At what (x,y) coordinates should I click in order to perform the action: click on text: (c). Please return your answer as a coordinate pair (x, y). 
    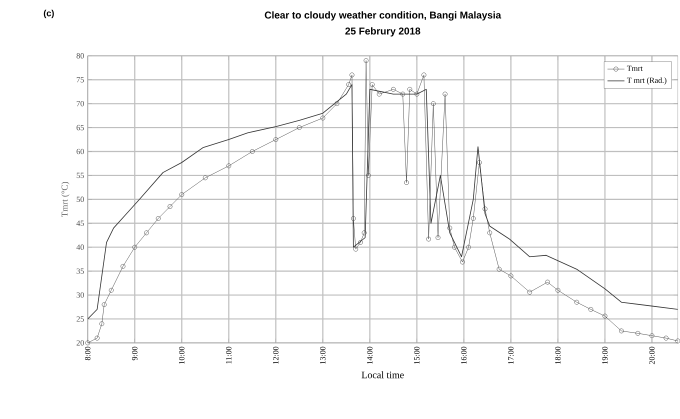
    Looking at the image, I should click on (49, 14).